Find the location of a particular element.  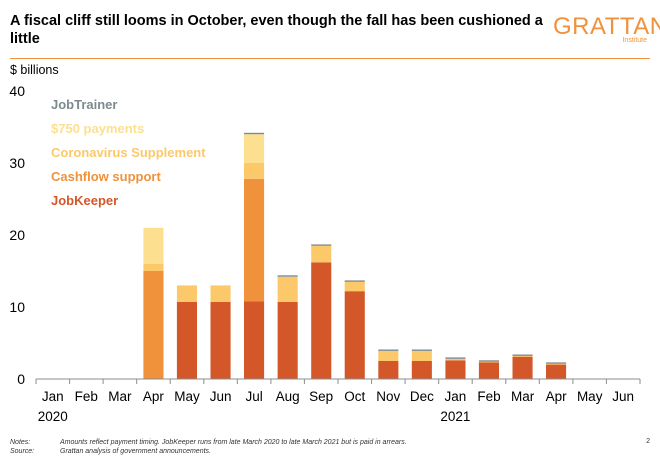

y-tick-label: 0 is located at coordinates (21, 379).